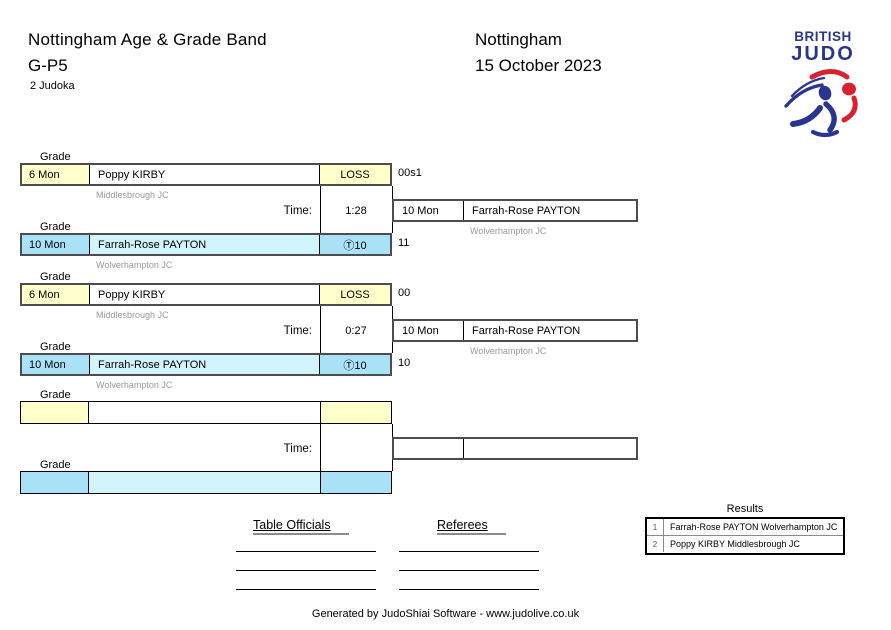  I want to click on result-row: 1 Farrah-Rose PAYTON Wolverhampton JC, so click(745, 527).